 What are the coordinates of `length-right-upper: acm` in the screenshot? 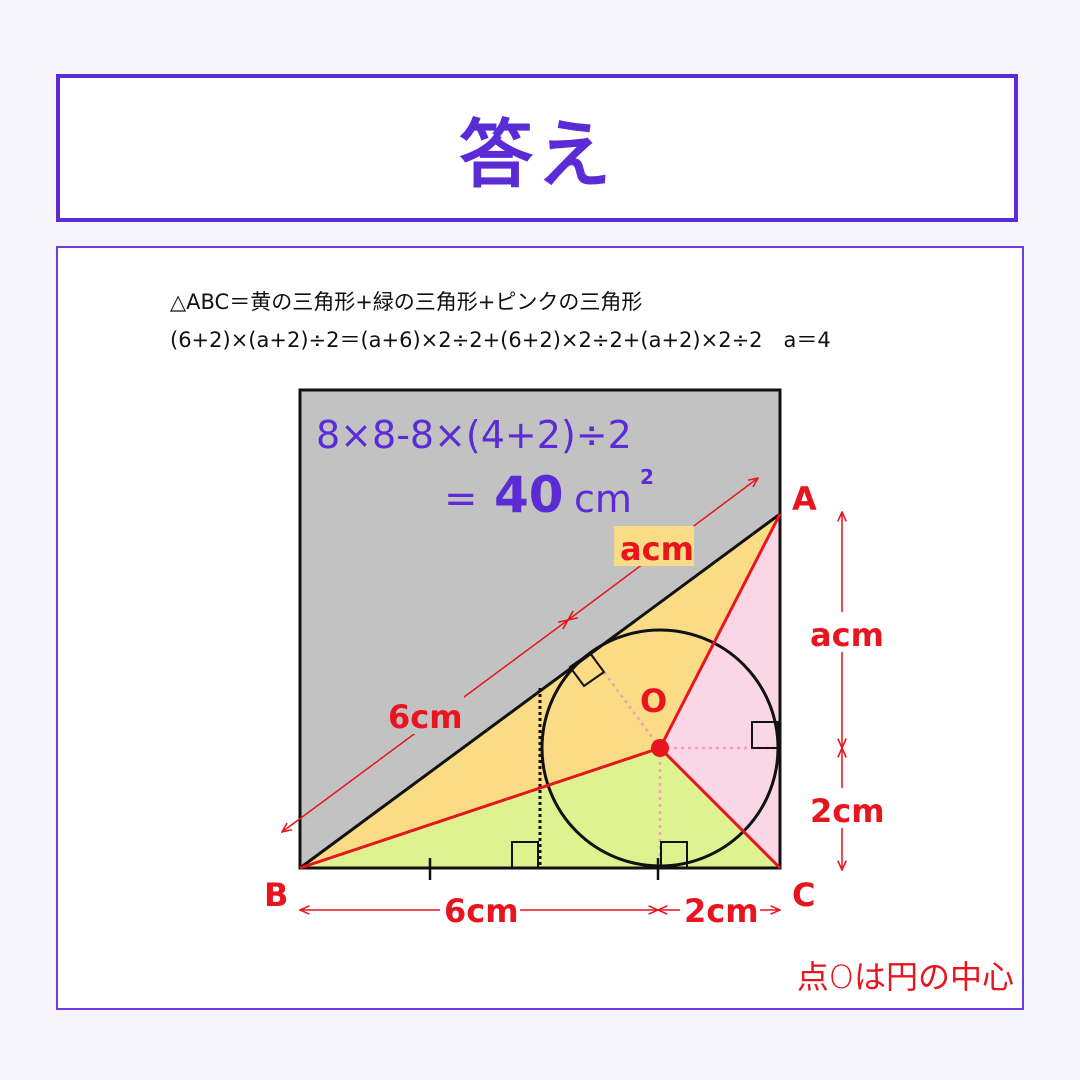 It's located at (847, 635).